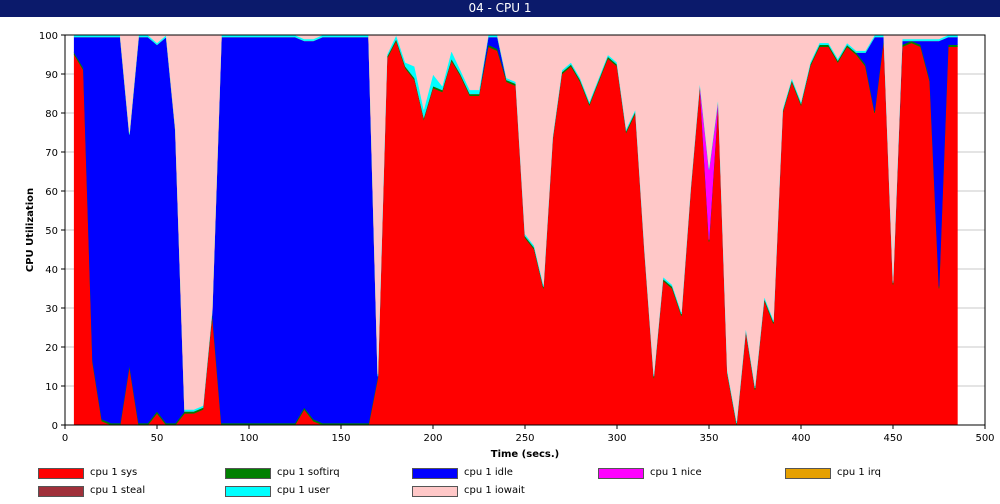 The width and height of the screenshot is (1000, 504). I want to click on y-tick-label: 90, so click(51, 75).